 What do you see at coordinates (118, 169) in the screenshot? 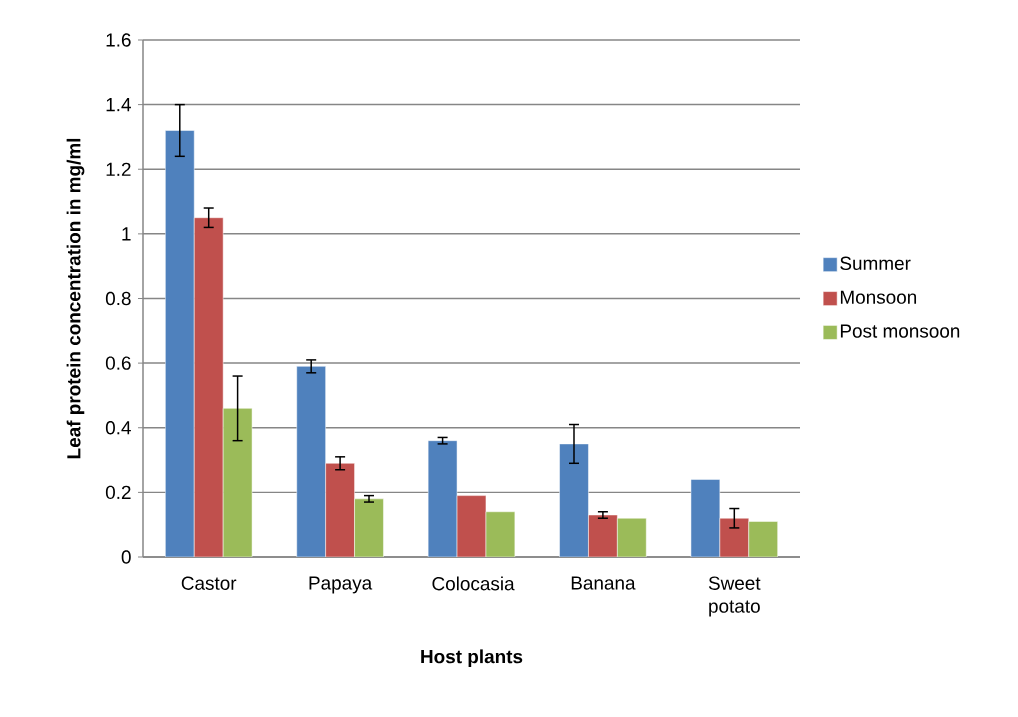
I see `y-tick-label: 1.2` at bounding box center [118, 169].